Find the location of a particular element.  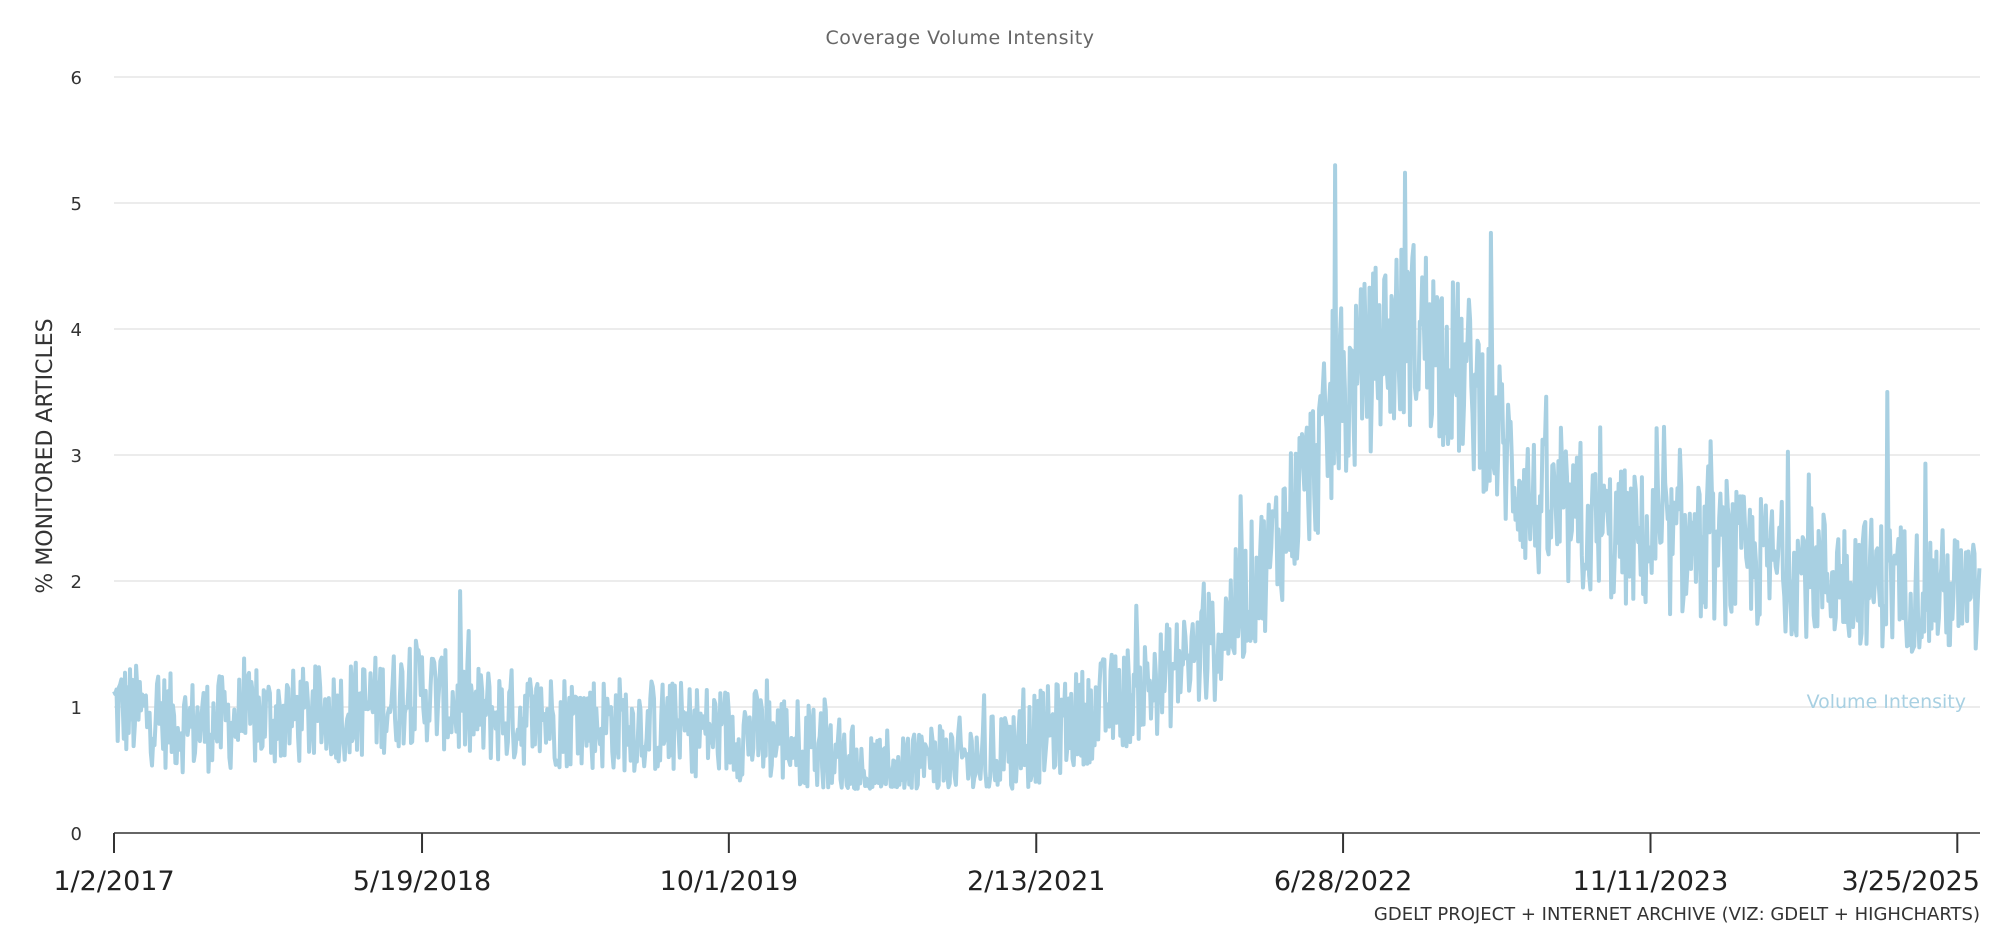

y-tick-label: 5 is located at coordinates (76, 204).